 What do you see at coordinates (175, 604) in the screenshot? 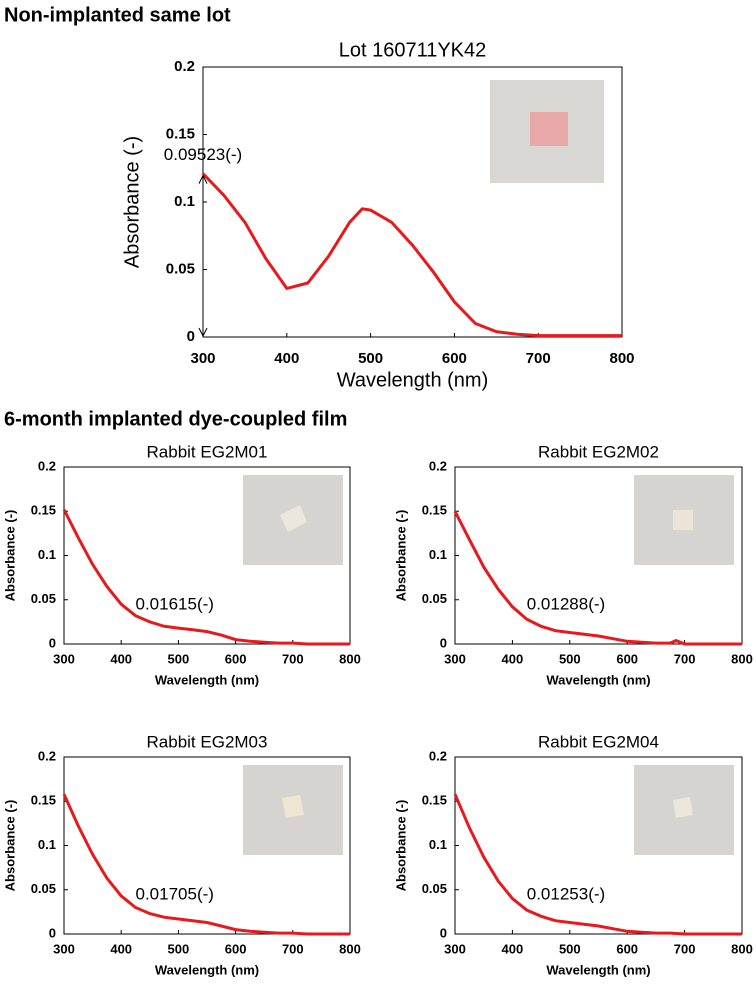
I see `annotation: 0.01615(-)` at bounding box center [175, 604].